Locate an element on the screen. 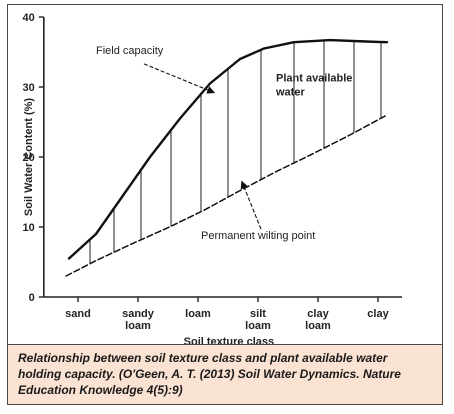  annotation-label: water is located at coordinates (290, 92).